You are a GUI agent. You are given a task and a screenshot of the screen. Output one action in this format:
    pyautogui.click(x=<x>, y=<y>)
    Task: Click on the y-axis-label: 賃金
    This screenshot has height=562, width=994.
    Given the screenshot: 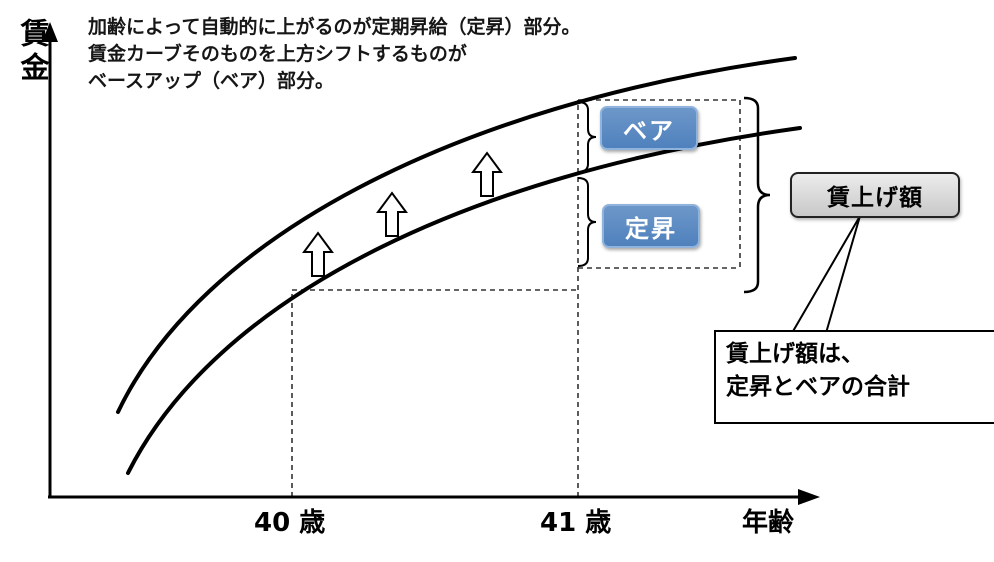 What is the action you would take?
    pyautogui.click(x=33, y=52)
    